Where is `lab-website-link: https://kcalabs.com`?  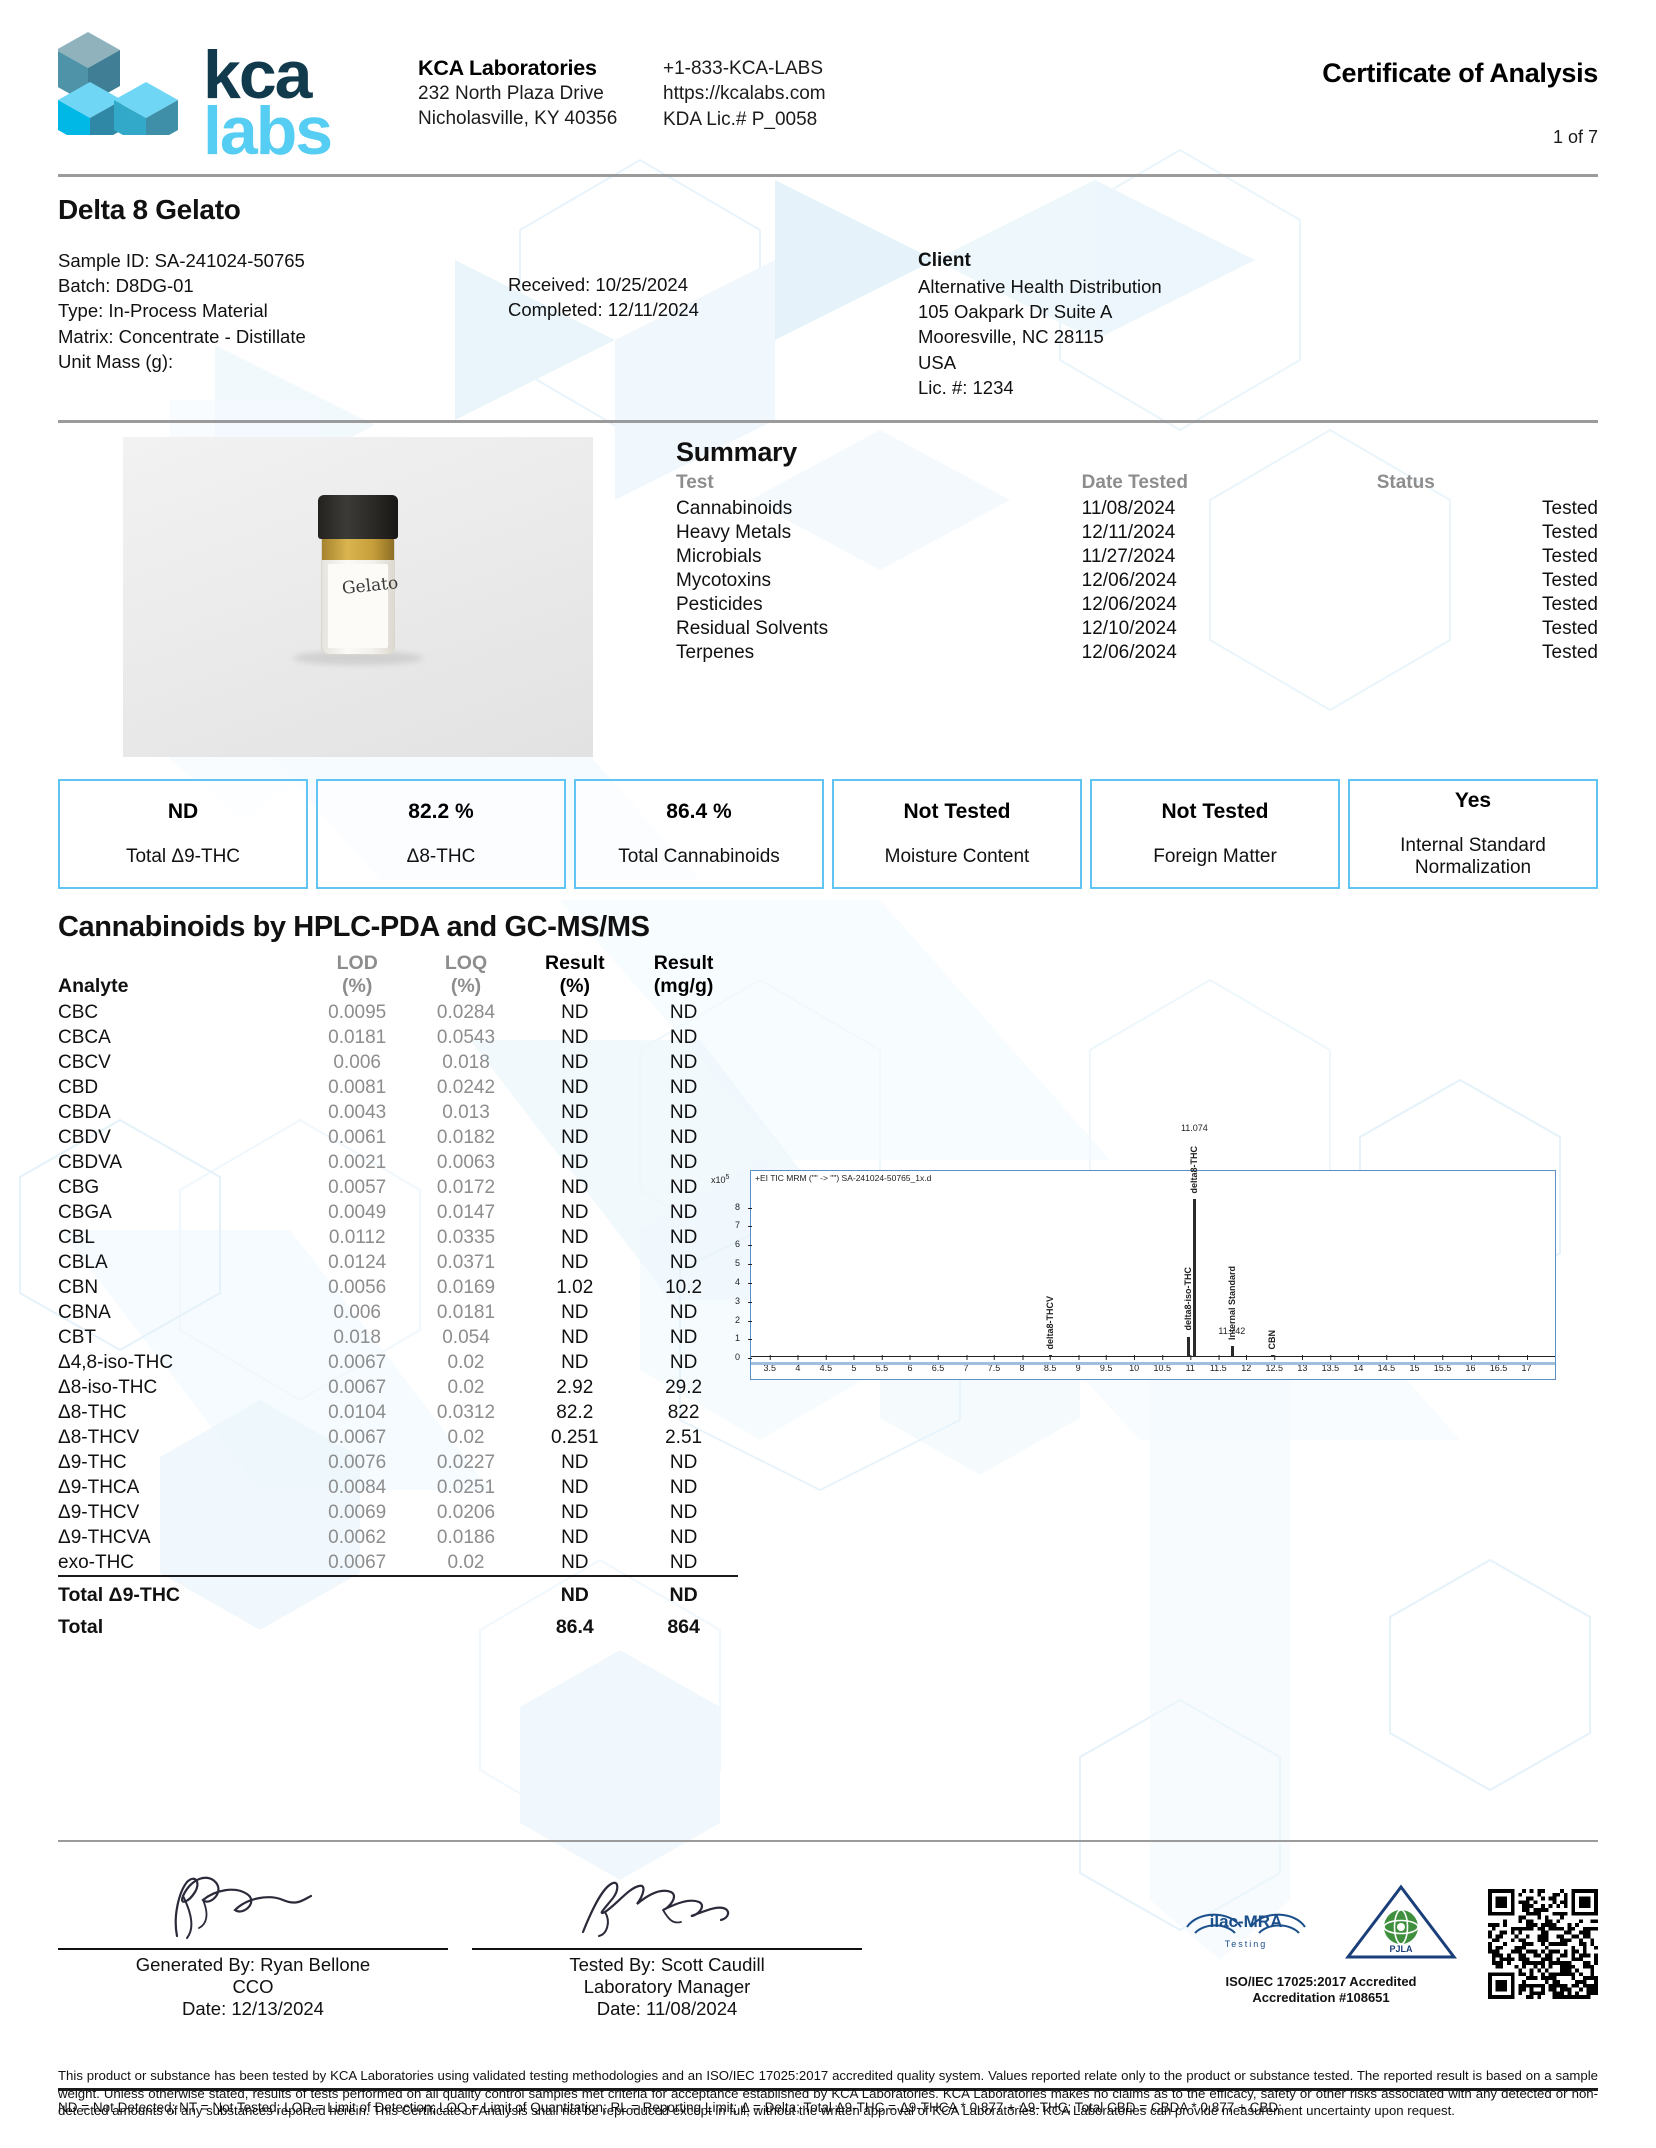
lab-website-link: https://kcalabs.com is located at coordinates (744, 94).